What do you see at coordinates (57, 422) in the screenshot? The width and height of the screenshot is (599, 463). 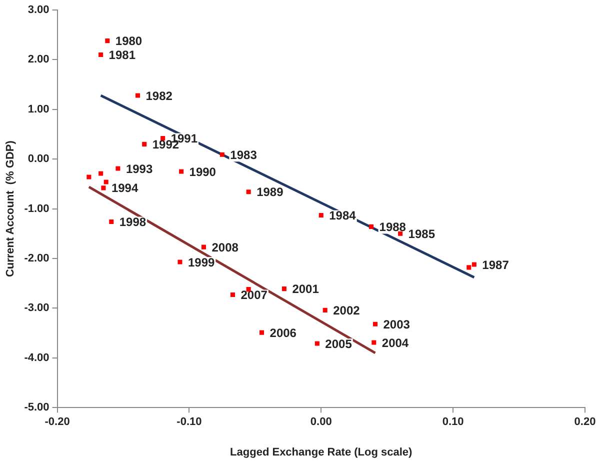 I see `x-tick-label: -0.20` at bounding box center [57, 422].